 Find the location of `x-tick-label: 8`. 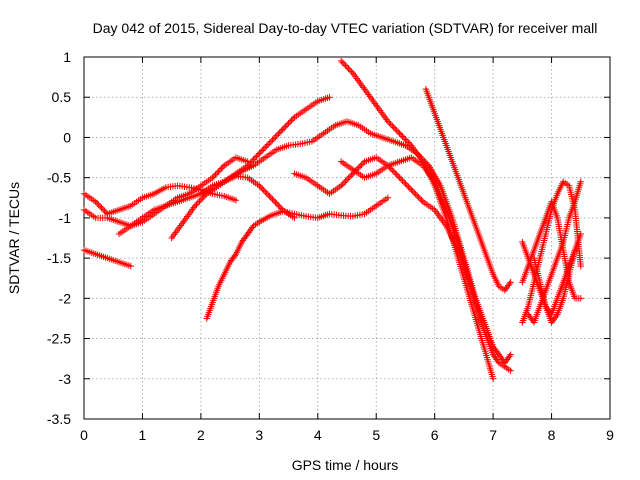

x-tick-label: 8 is located at coordinates (552, 435).